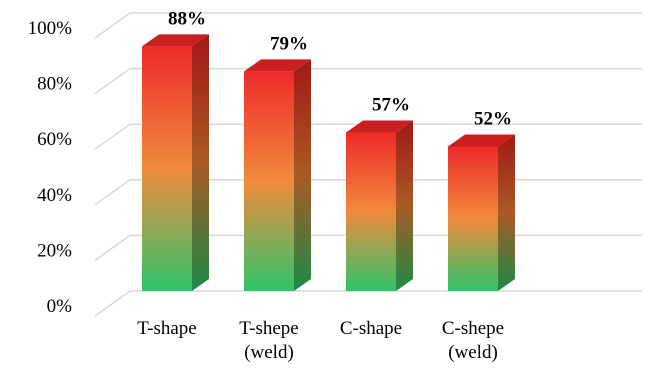  Describe the element at coordinates (54, 250) in the screenshot. I see `y-tick-label: 20%` at that location.